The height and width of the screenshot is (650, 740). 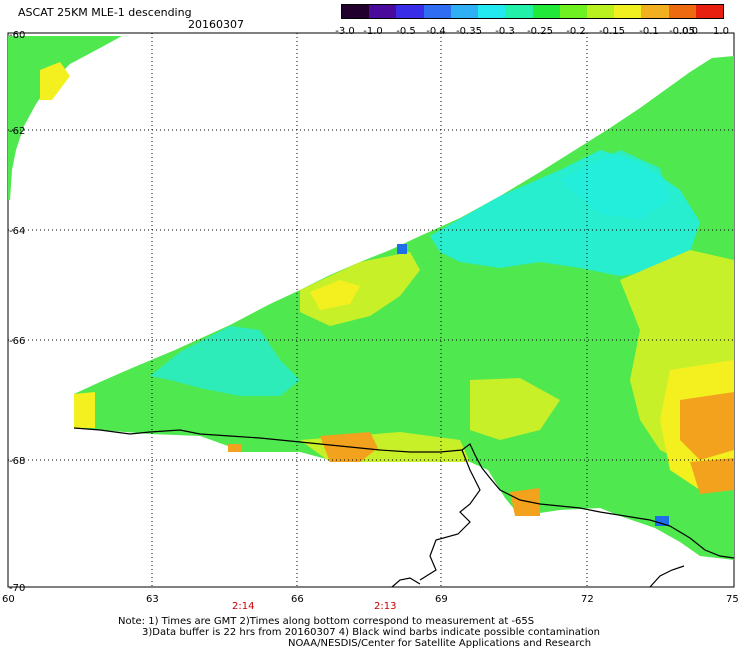 What do you see at coordinates (649, 31) in the screenshot?
I see `color-scale-tick-label: -0.1` at bounding box center [649, 31].